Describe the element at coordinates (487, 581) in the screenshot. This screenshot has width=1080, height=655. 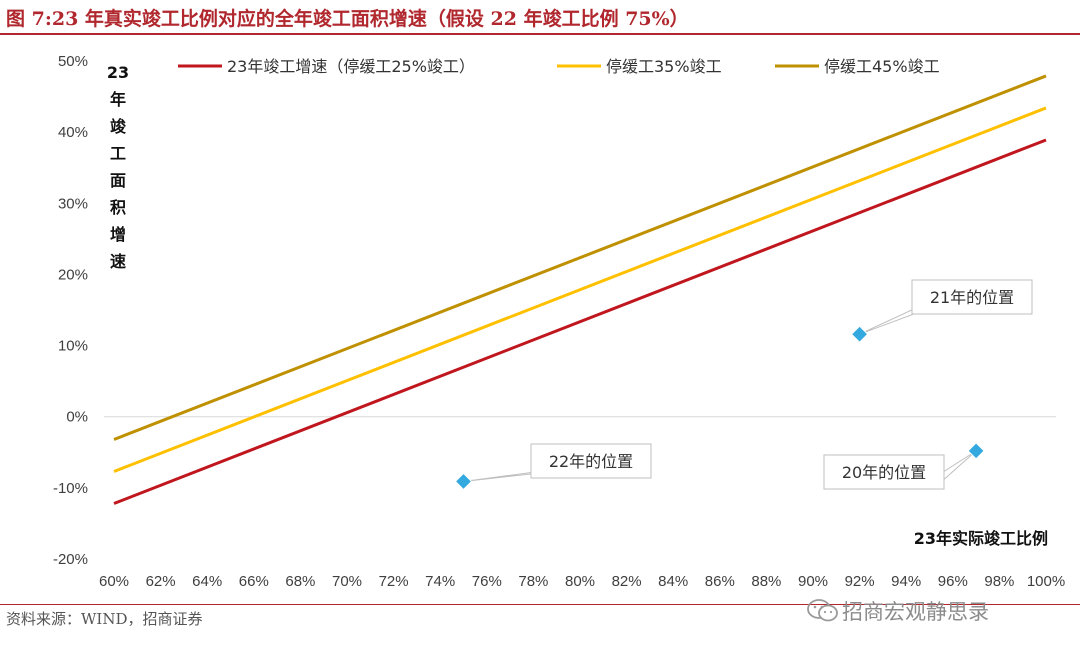
I see `x-tick-label: 76%` at that location.